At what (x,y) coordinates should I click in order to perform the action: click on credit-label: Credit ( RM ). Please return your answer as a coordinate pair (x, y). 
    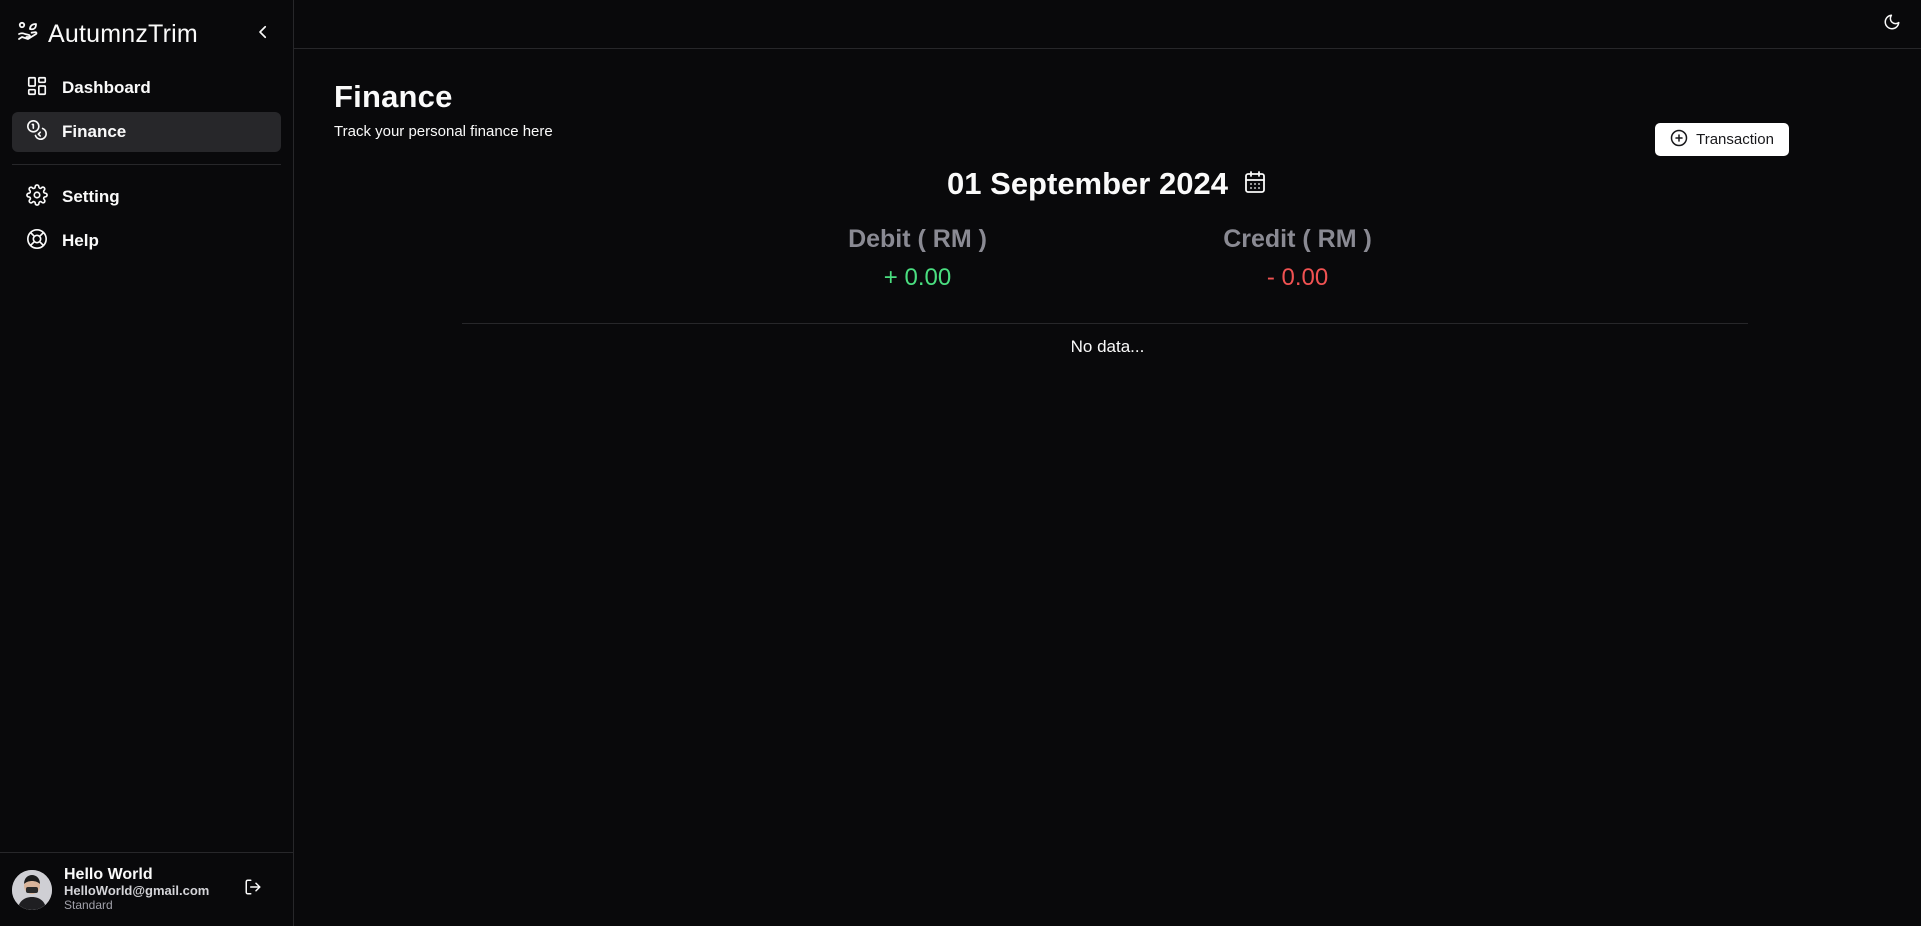
    Looking at the image, I should click on (1297, 239).